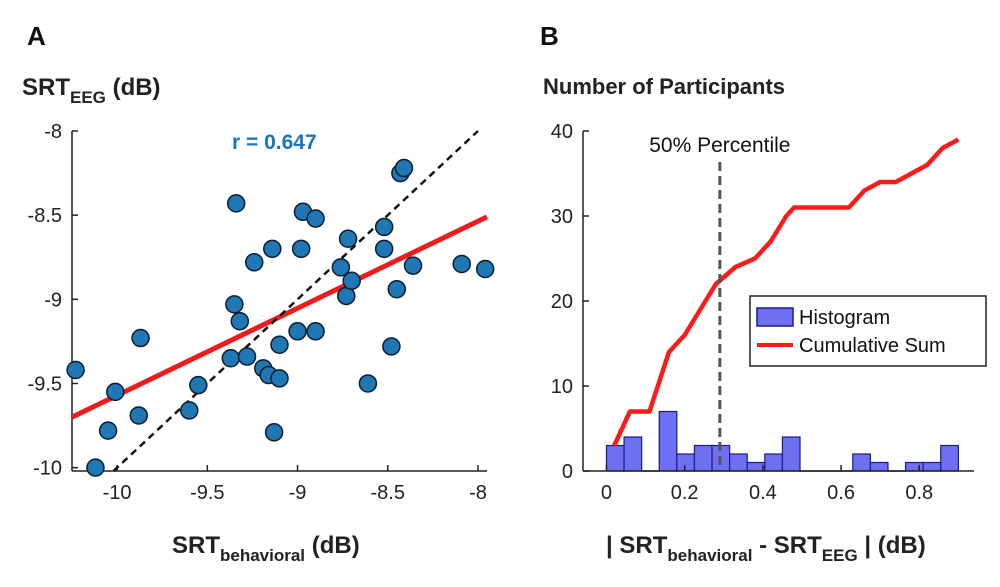 The height and width of the screenshot is (587, 1000). What do you see at coordinates (844, 318) in the screenshot?
I see `legend-histogram-label: Histogram` at bounding box center [844, 318].